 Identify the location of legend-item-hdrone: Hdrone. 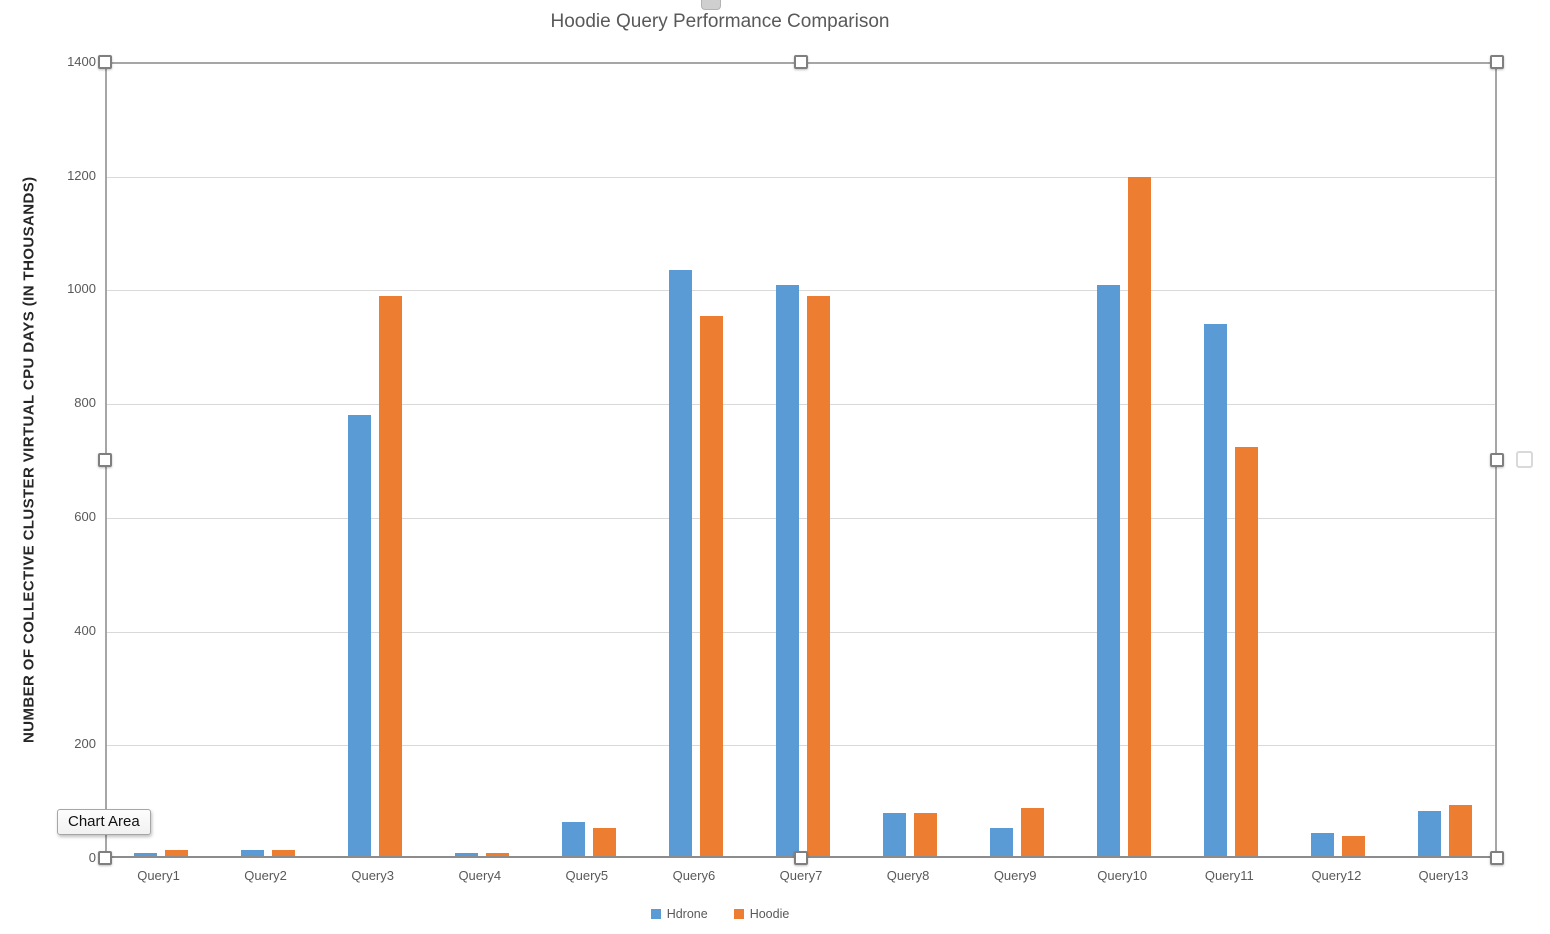
(679, 914).